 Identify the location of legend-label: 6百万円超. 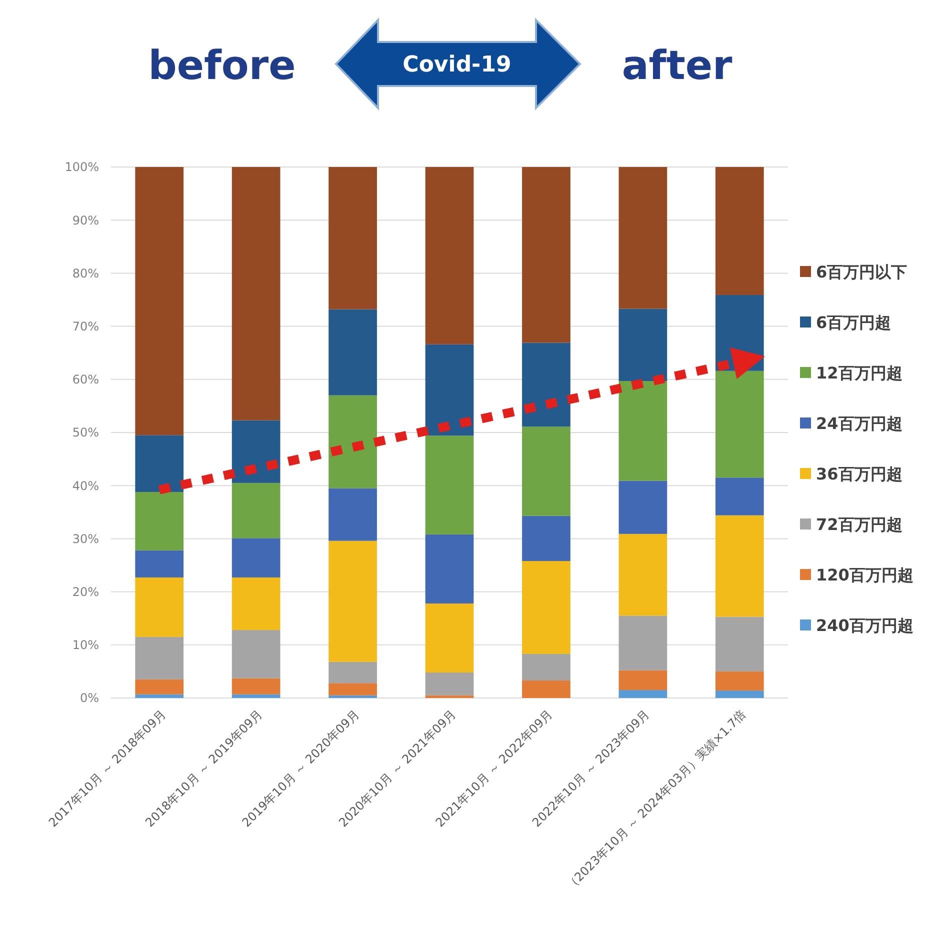
(854, 322).